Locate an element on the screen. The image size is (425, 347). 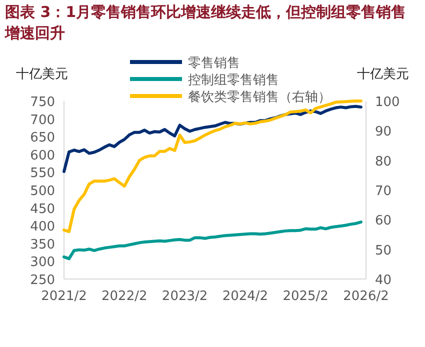
y2-tick-label: 40 is located at coordinates (383, 280).